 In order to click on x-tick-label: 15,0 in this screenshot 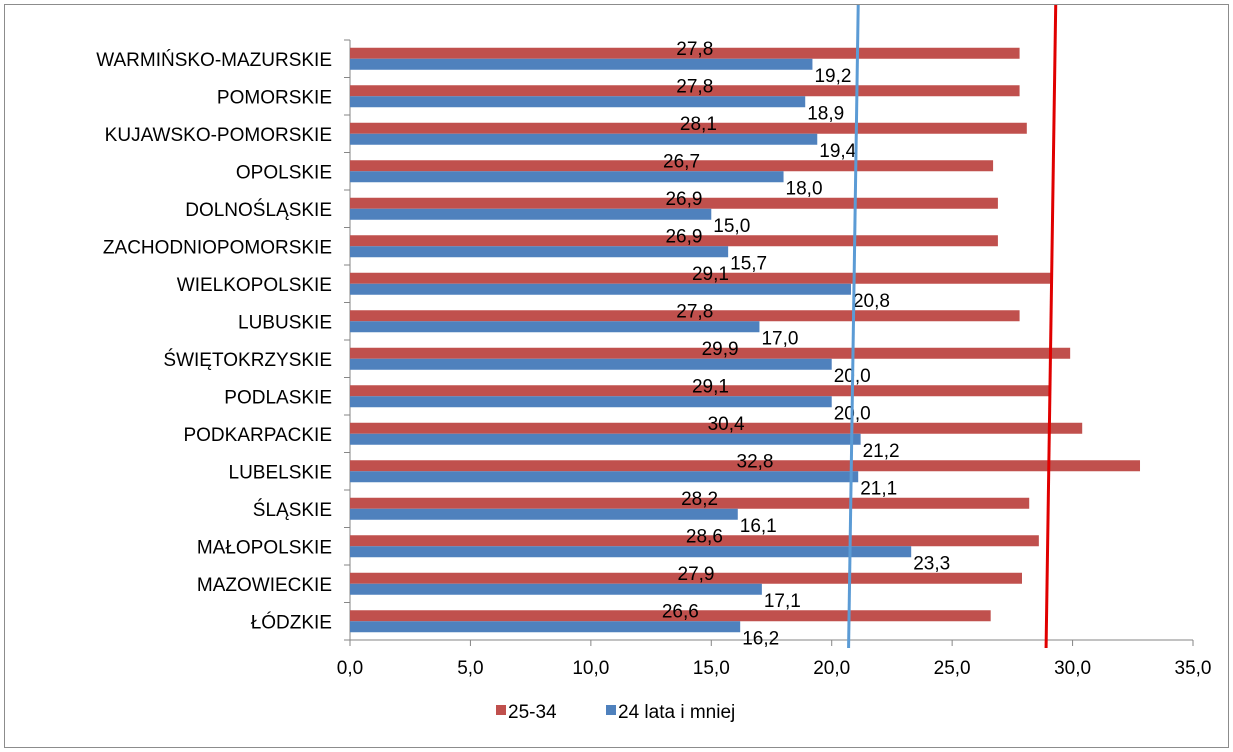, I will do `click(711, 668)`.